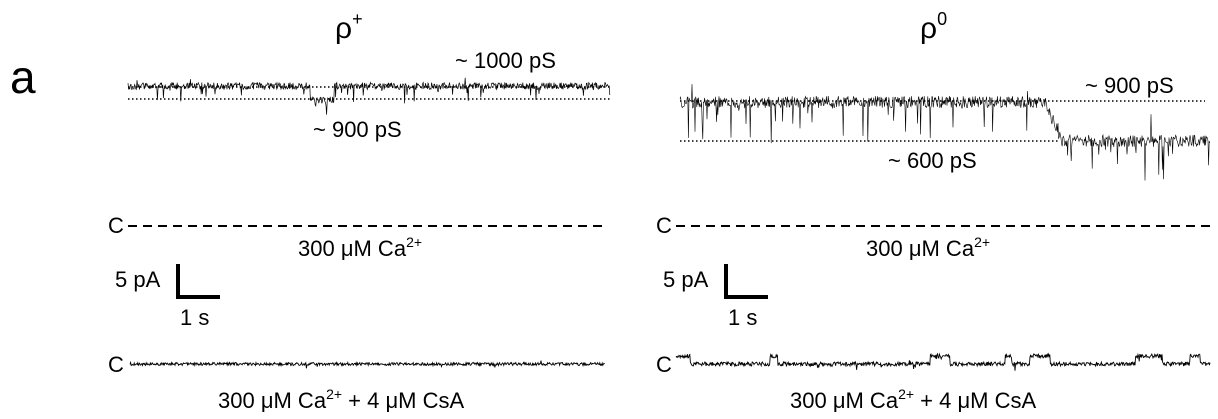 This screenshot has width=1218, height=419. I want to click on left-csa-trace, so click(367, 364).